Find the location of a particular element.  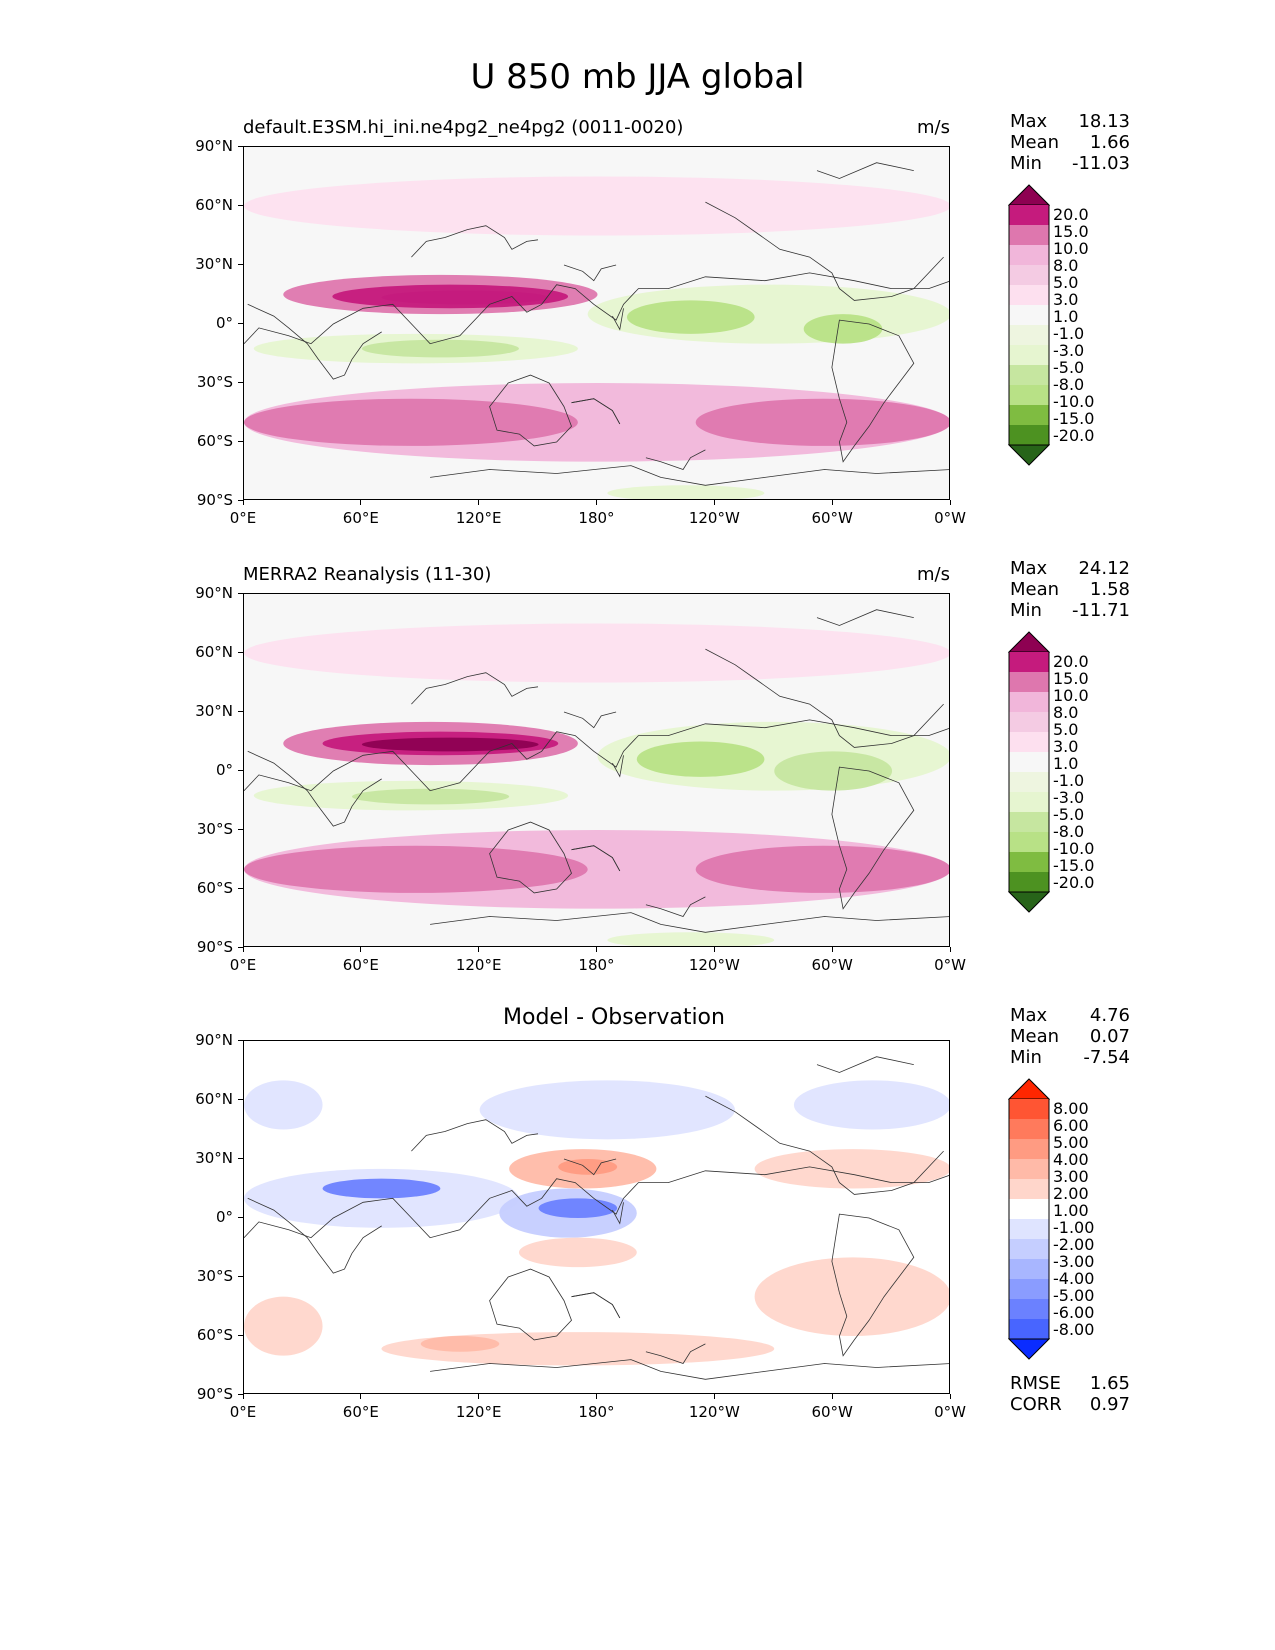

y-tick-label: 60°N is located at coordinates (214, 1099).